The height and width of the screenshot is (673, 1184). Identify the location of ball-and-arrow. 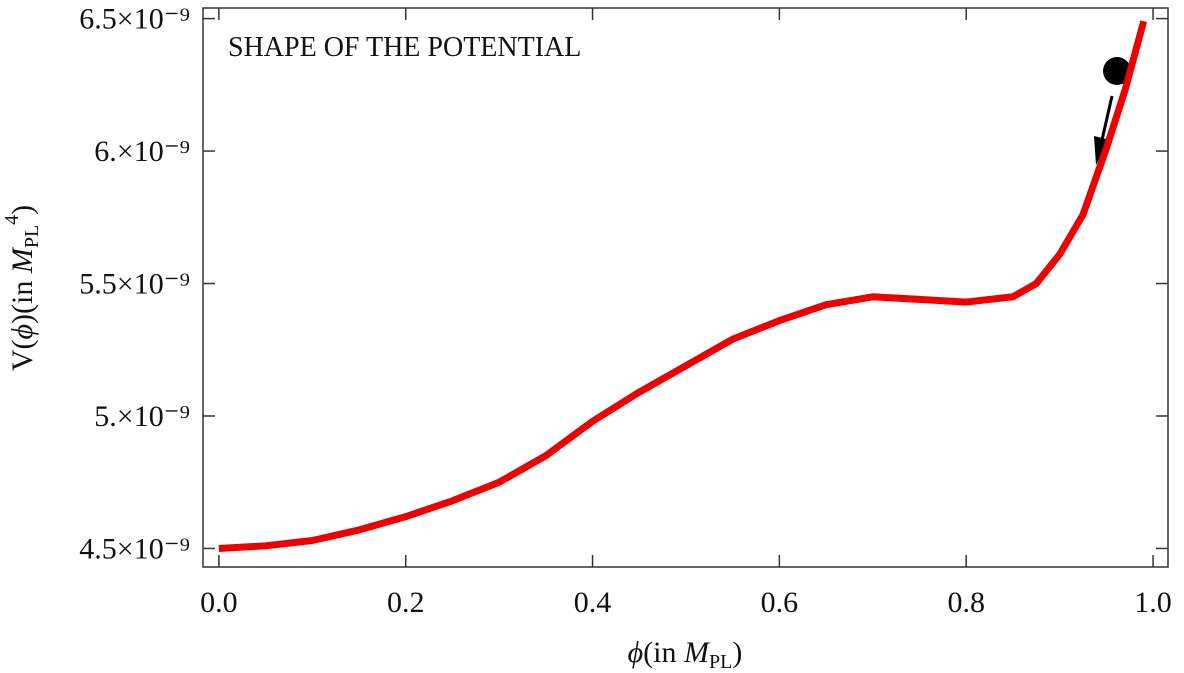
(1112, 111).